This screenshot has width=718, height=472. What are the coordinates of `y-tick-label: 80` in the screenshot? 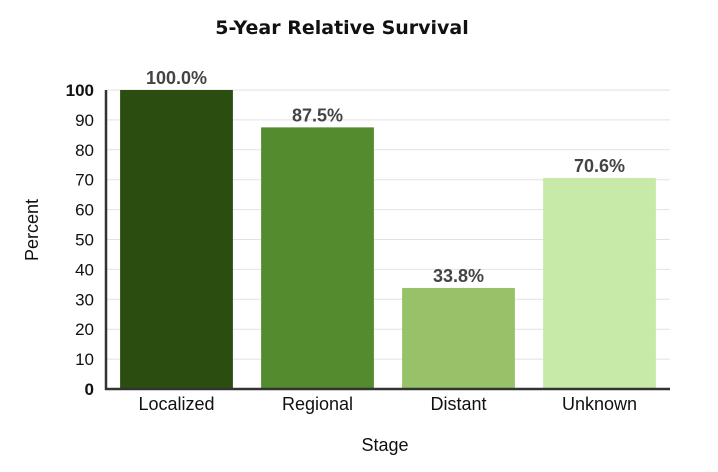 It's located at (84, 150).